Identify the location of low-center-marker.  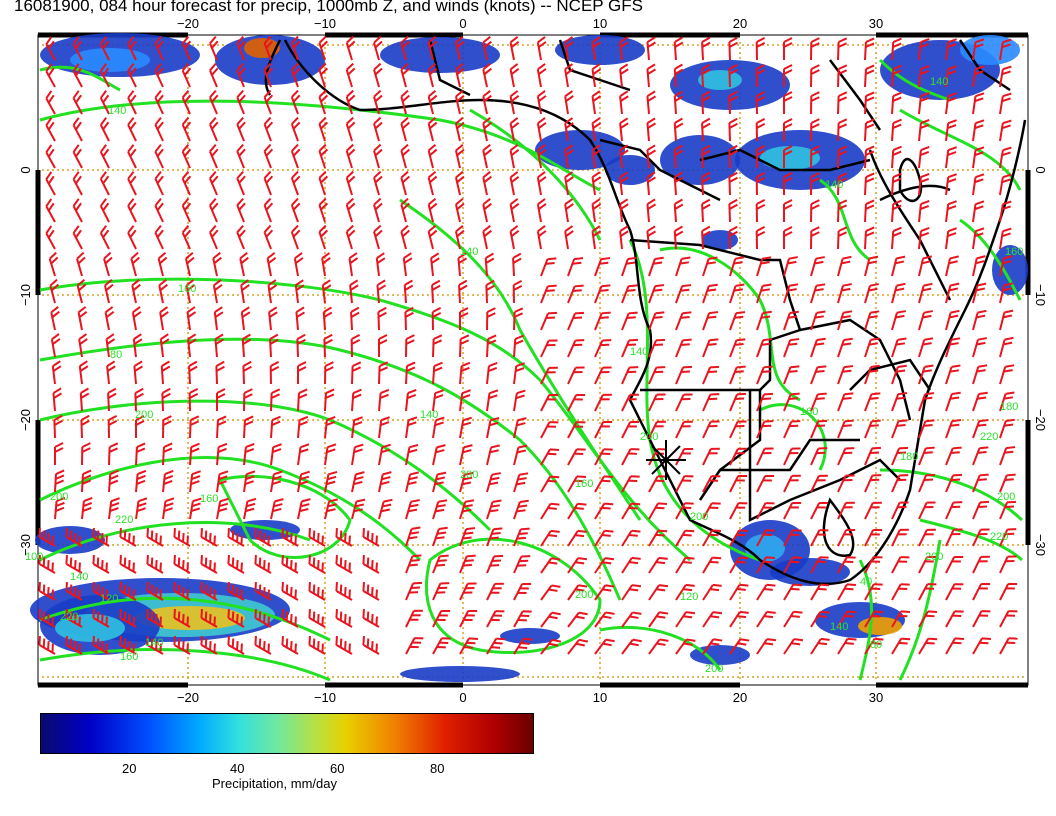
(666, 460).